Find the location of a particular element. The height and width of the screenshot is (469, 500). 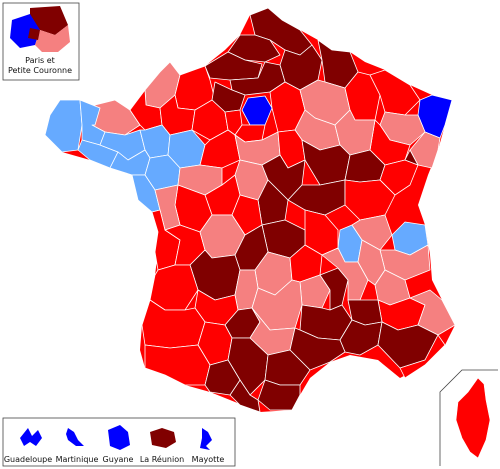

paris-inset-label-line1: Paris et is located at coordinates (40, 60).